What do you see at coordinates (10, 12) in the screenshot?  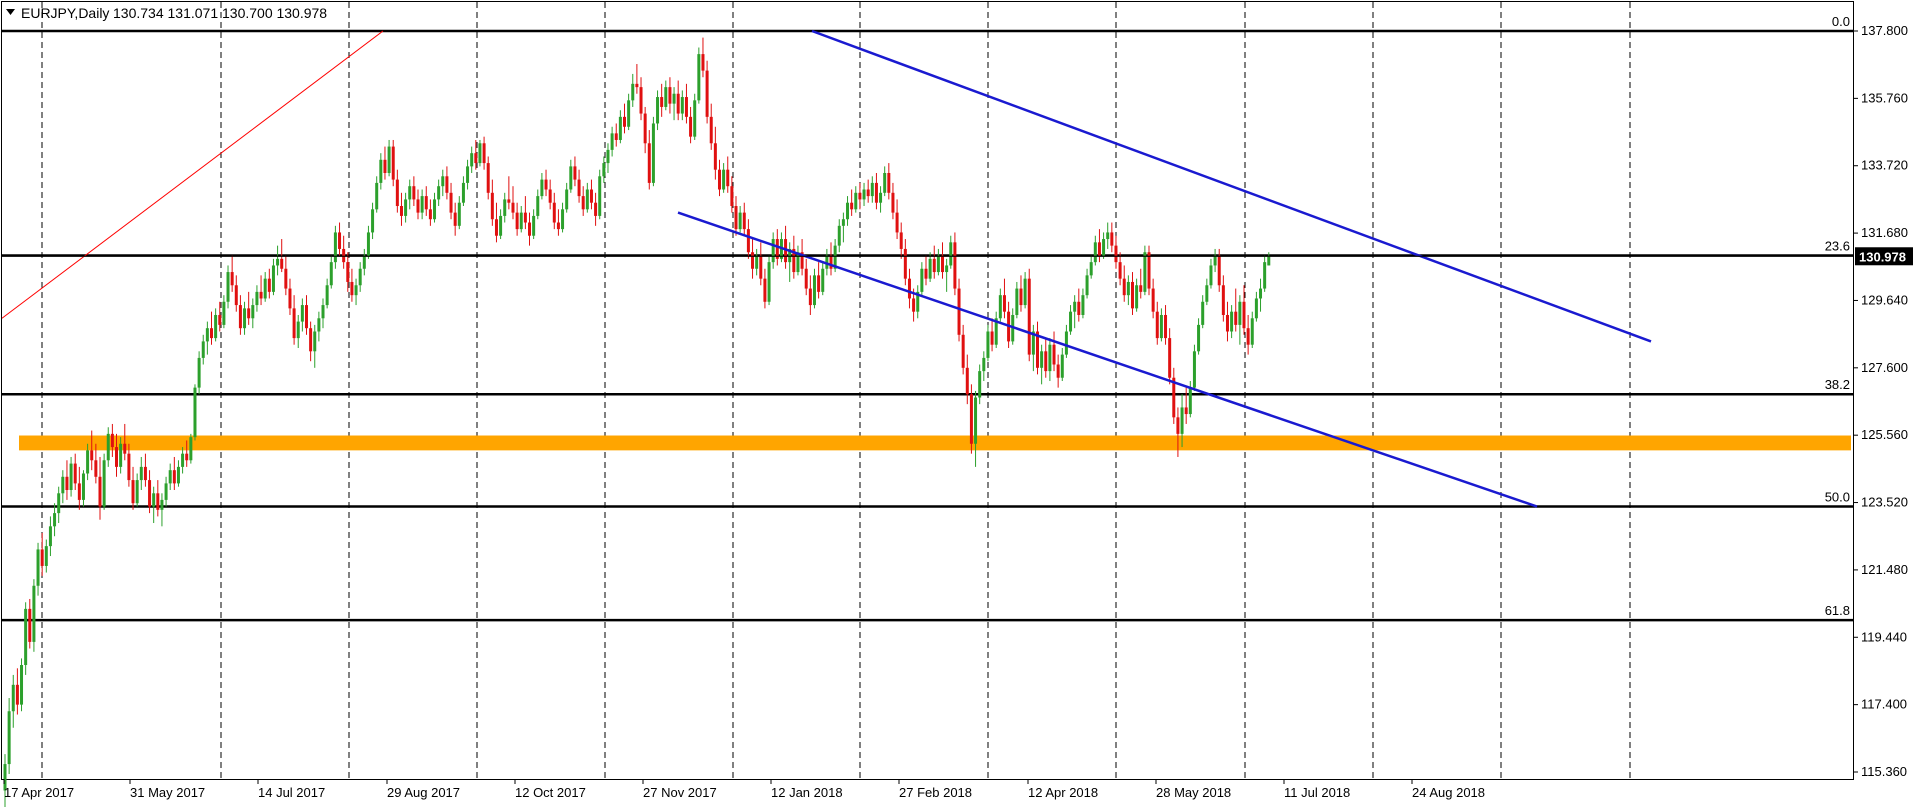 I see `triangle-down-icon` at bounding box center [10, 12].